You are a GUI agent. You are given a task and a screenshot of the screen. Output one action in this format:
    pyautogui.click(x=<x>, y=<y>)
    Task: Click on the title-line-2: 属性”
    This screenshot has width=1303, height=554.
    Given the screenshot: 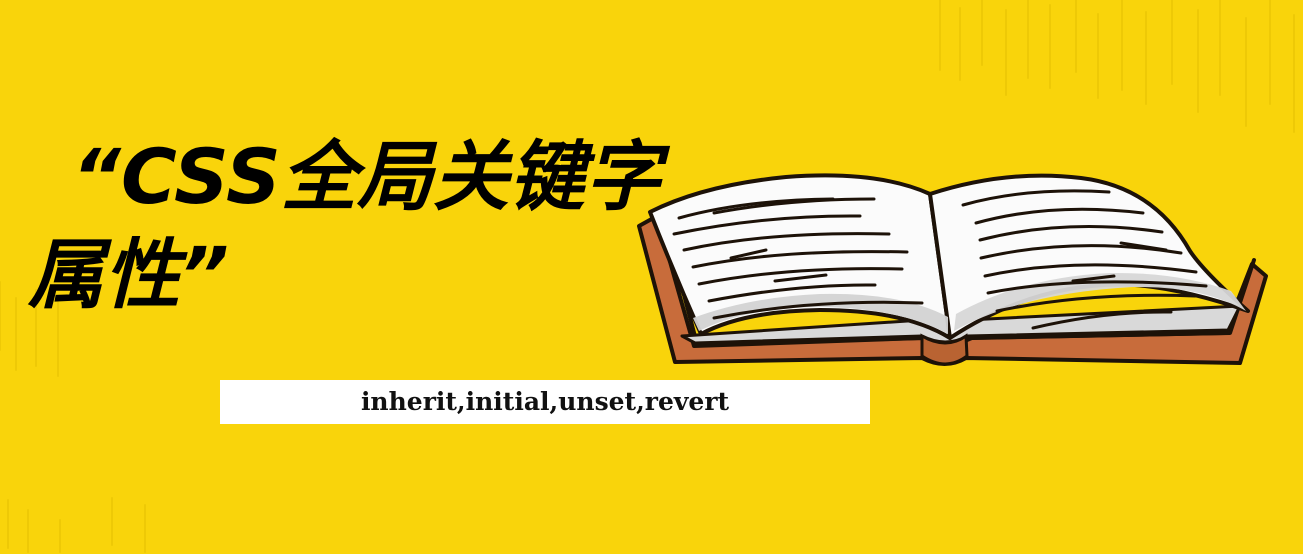 What is the action you would take?
    pyautogui.click(x=128, y=274)
    